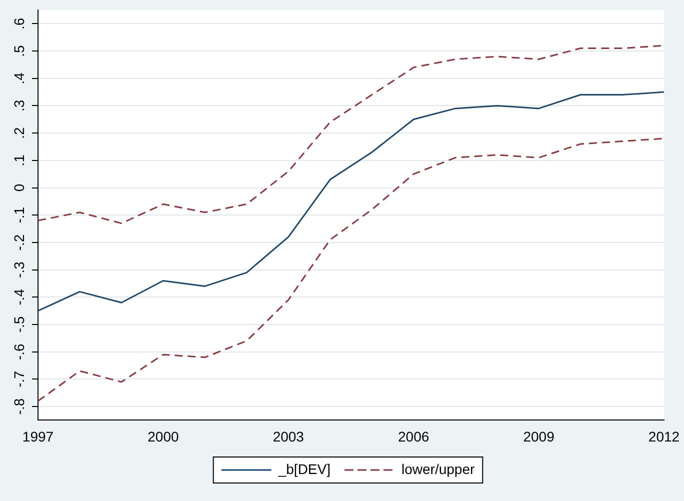  What do you see at coordinates (18, 50) in the screenshot?
I see `y-tick-label: .5` at bounding box center [18, 50].